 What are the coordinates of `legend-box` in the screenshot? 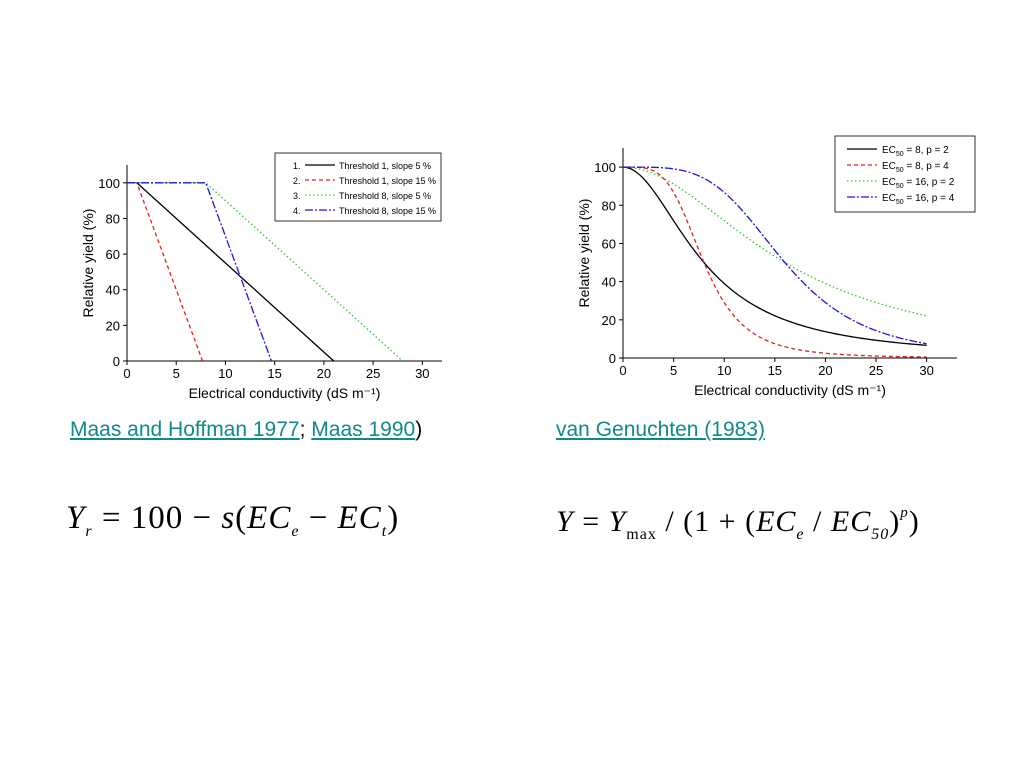 It's located at (358, 187).